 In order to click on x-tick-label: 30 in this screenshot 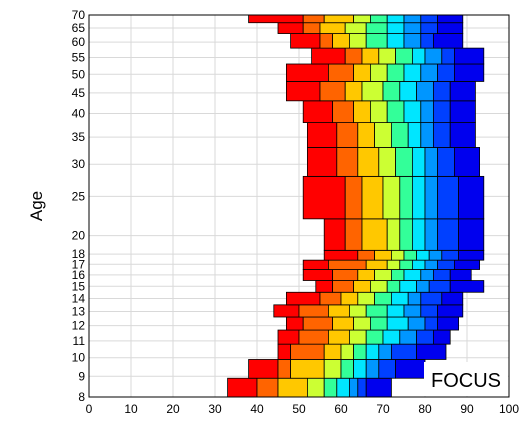, I will do `click(215, 409)`.